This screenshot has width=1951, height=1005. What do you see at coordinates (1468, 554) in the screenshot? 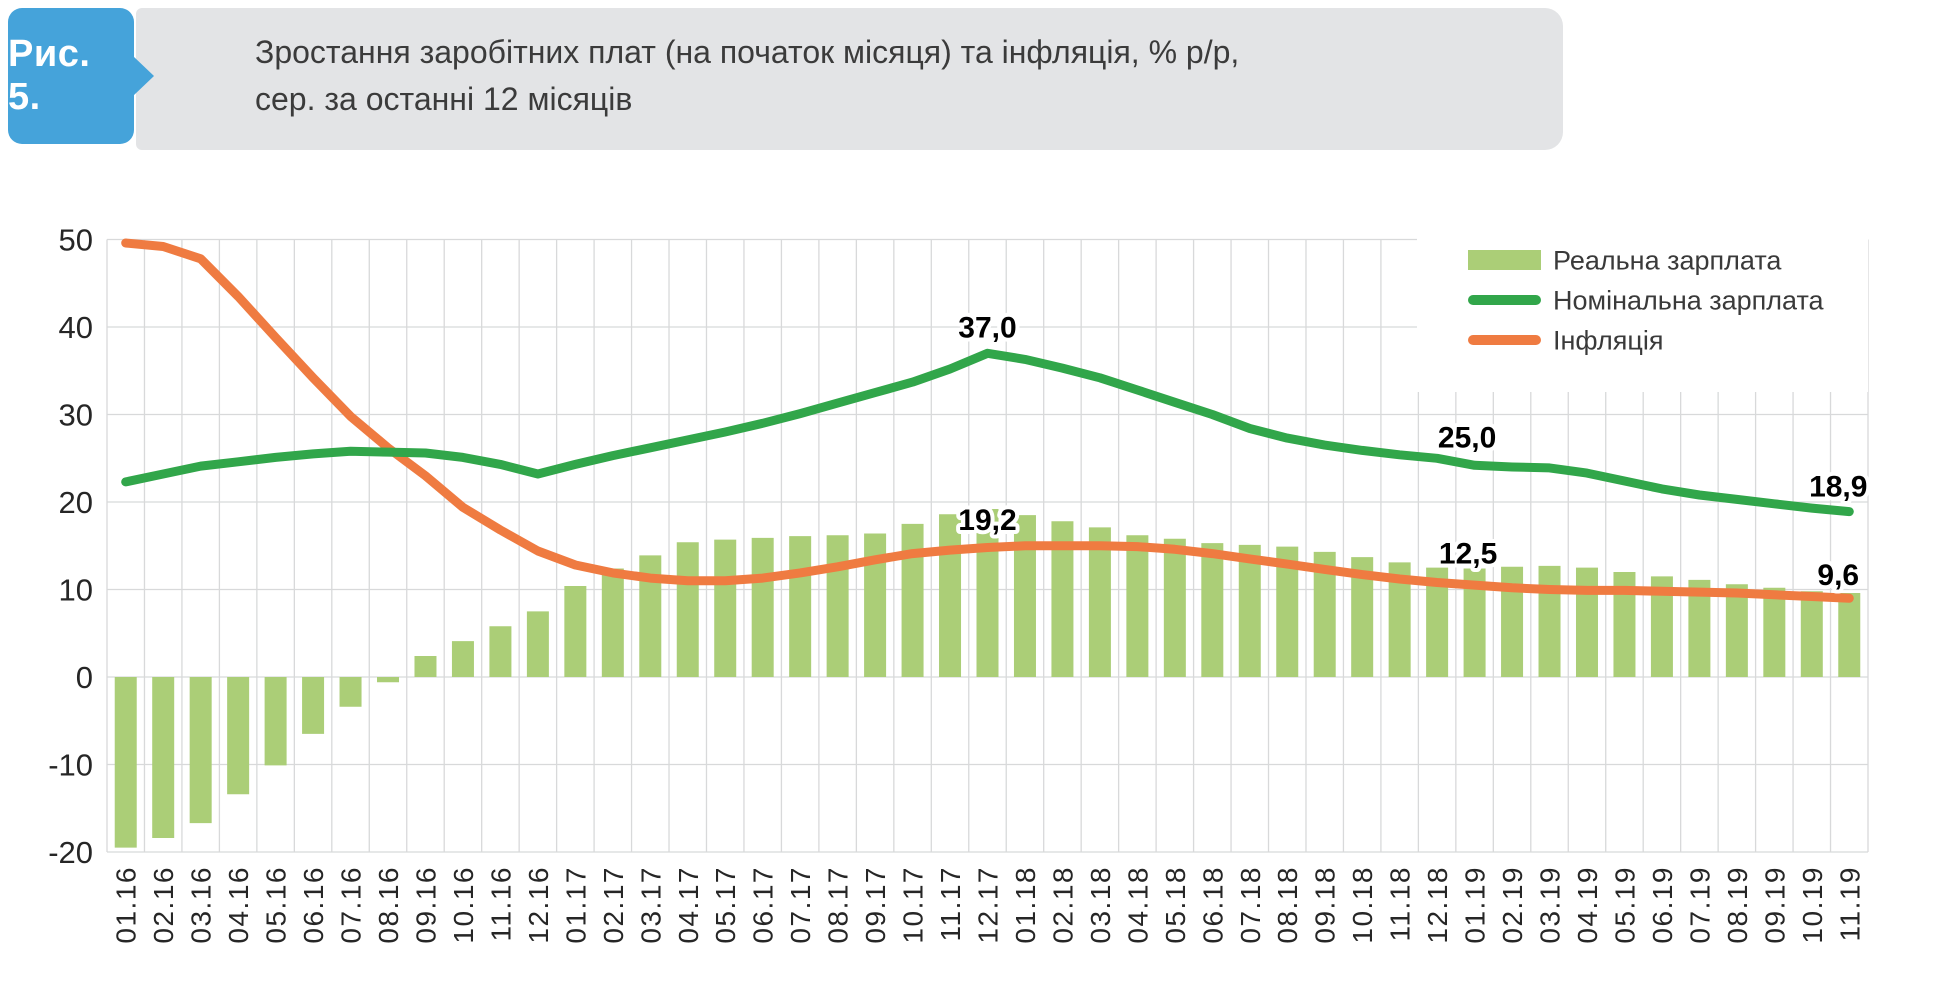
I see `data-label: 12,5` at bounding box center [1468, 554].